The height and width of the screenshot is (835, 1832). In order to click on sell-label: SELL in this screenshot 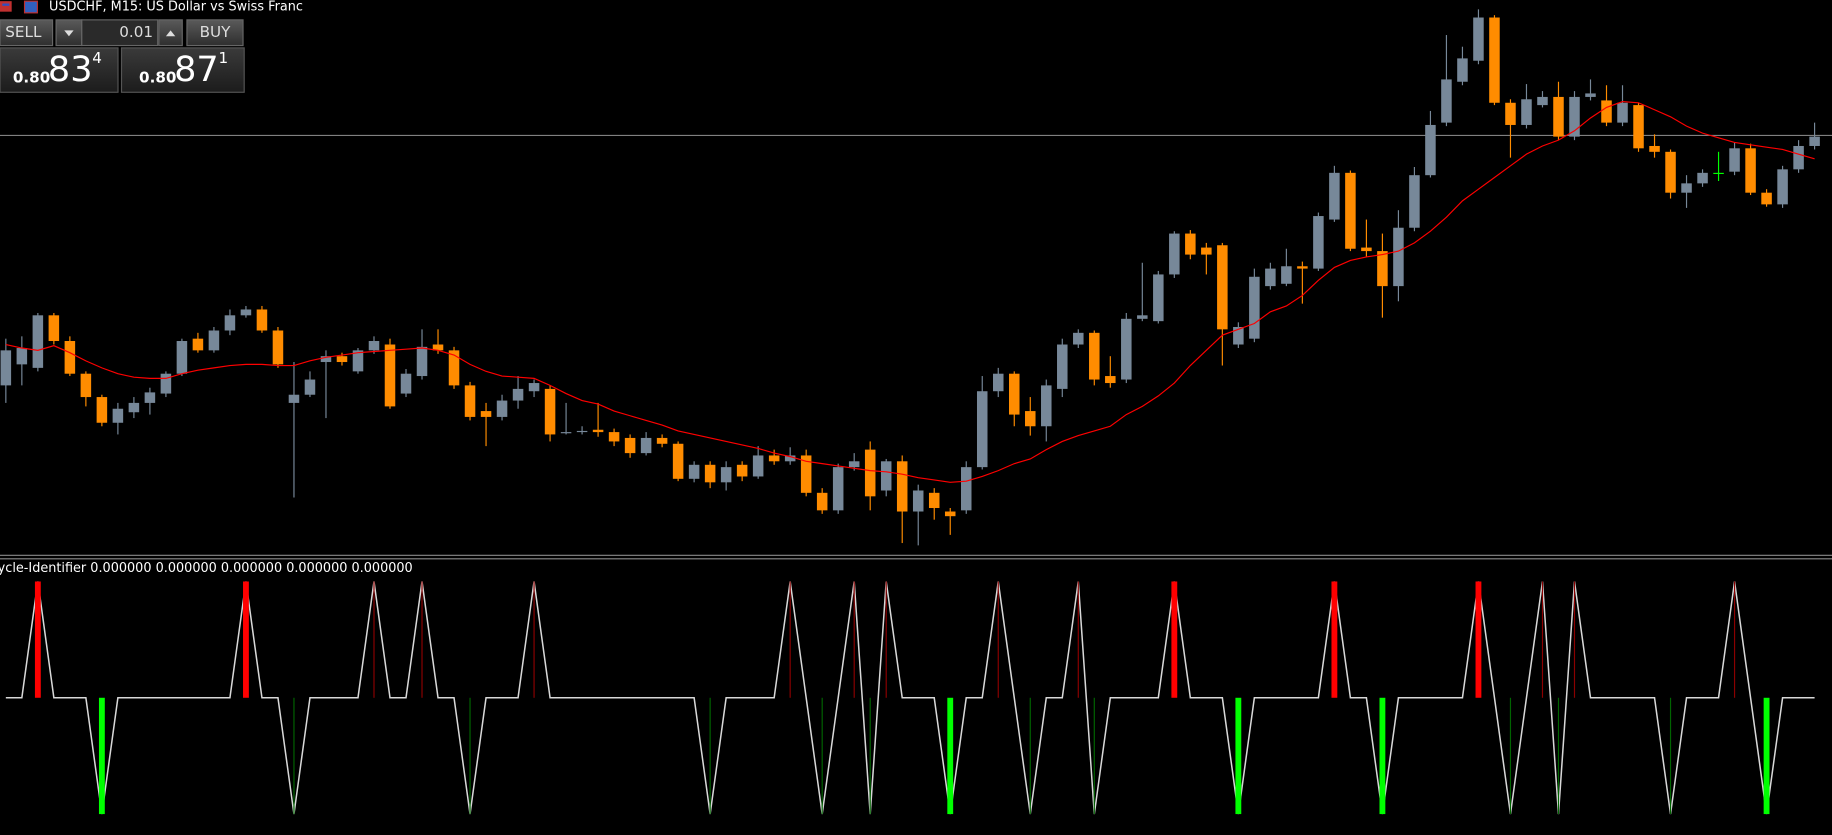, I will do `click(23, 32)`.